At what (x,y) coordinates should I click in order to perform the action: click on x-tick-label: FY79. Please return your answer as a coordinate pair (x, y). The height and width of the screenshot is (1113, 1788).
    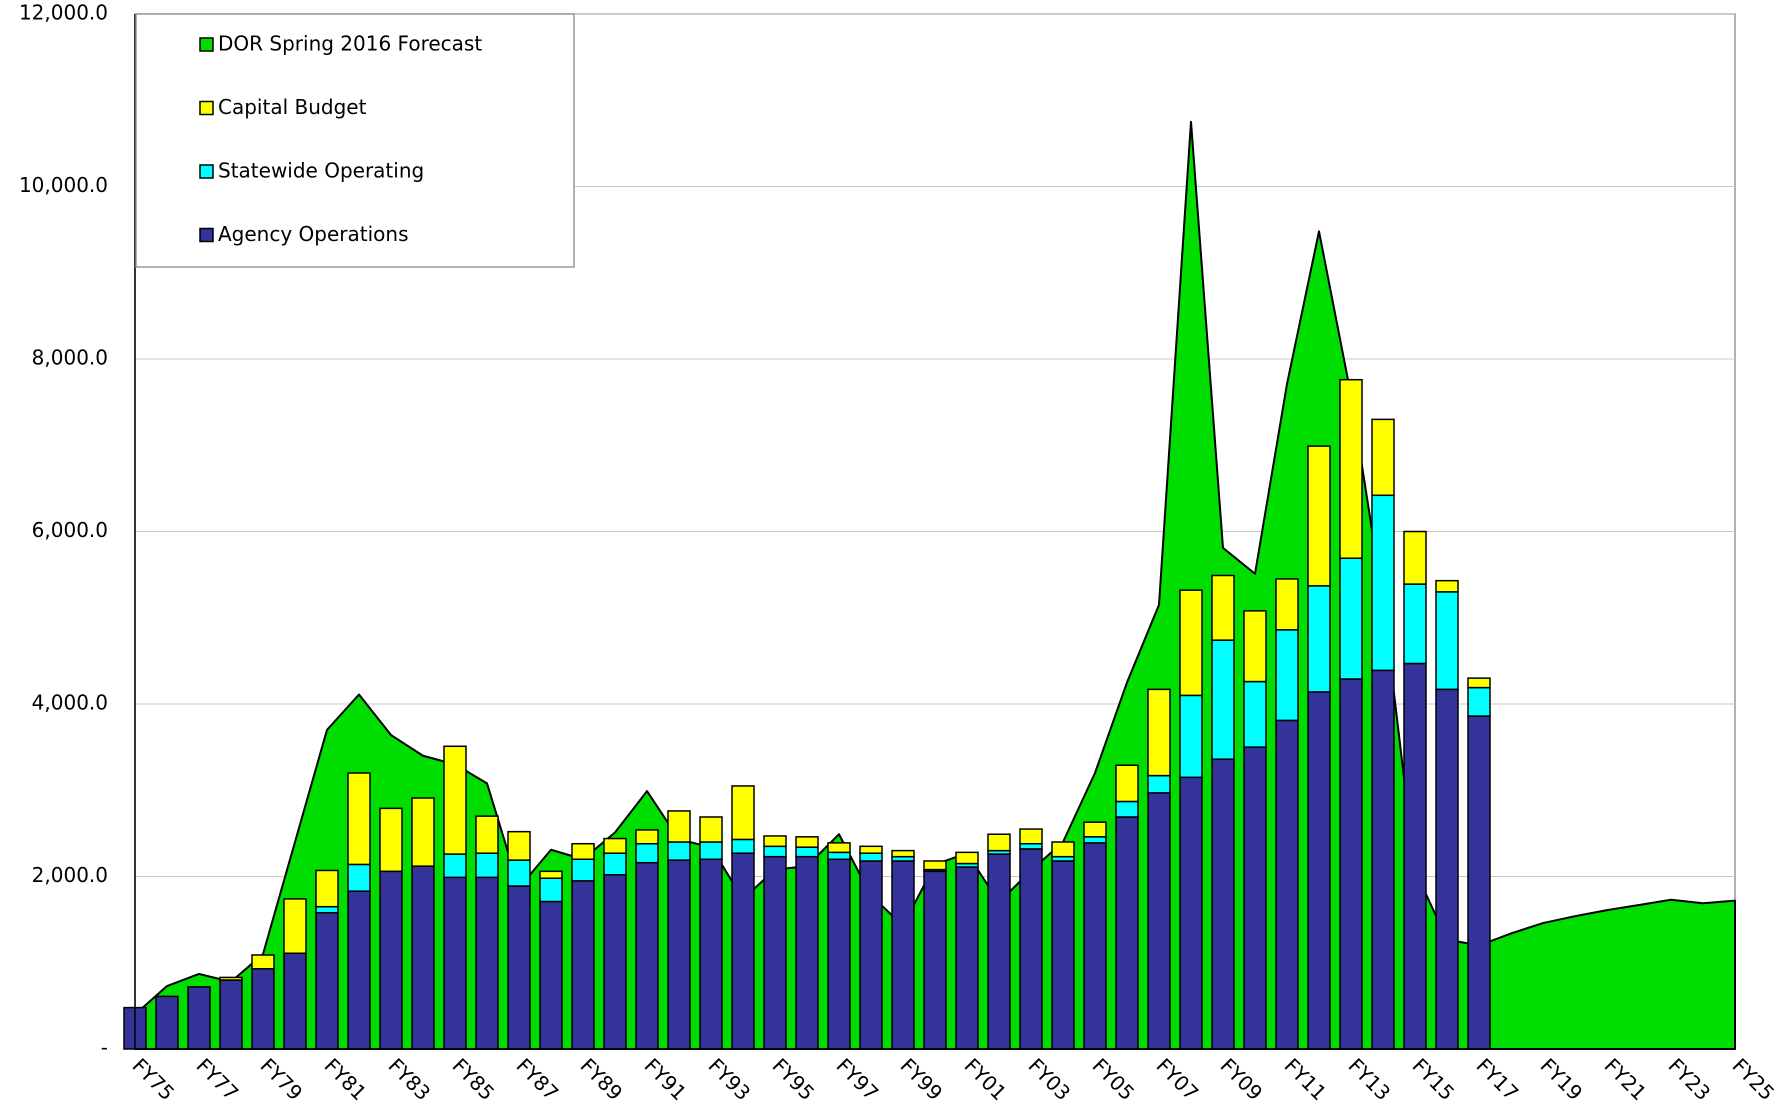
    Looking at the image, I should click on (282, 1079).